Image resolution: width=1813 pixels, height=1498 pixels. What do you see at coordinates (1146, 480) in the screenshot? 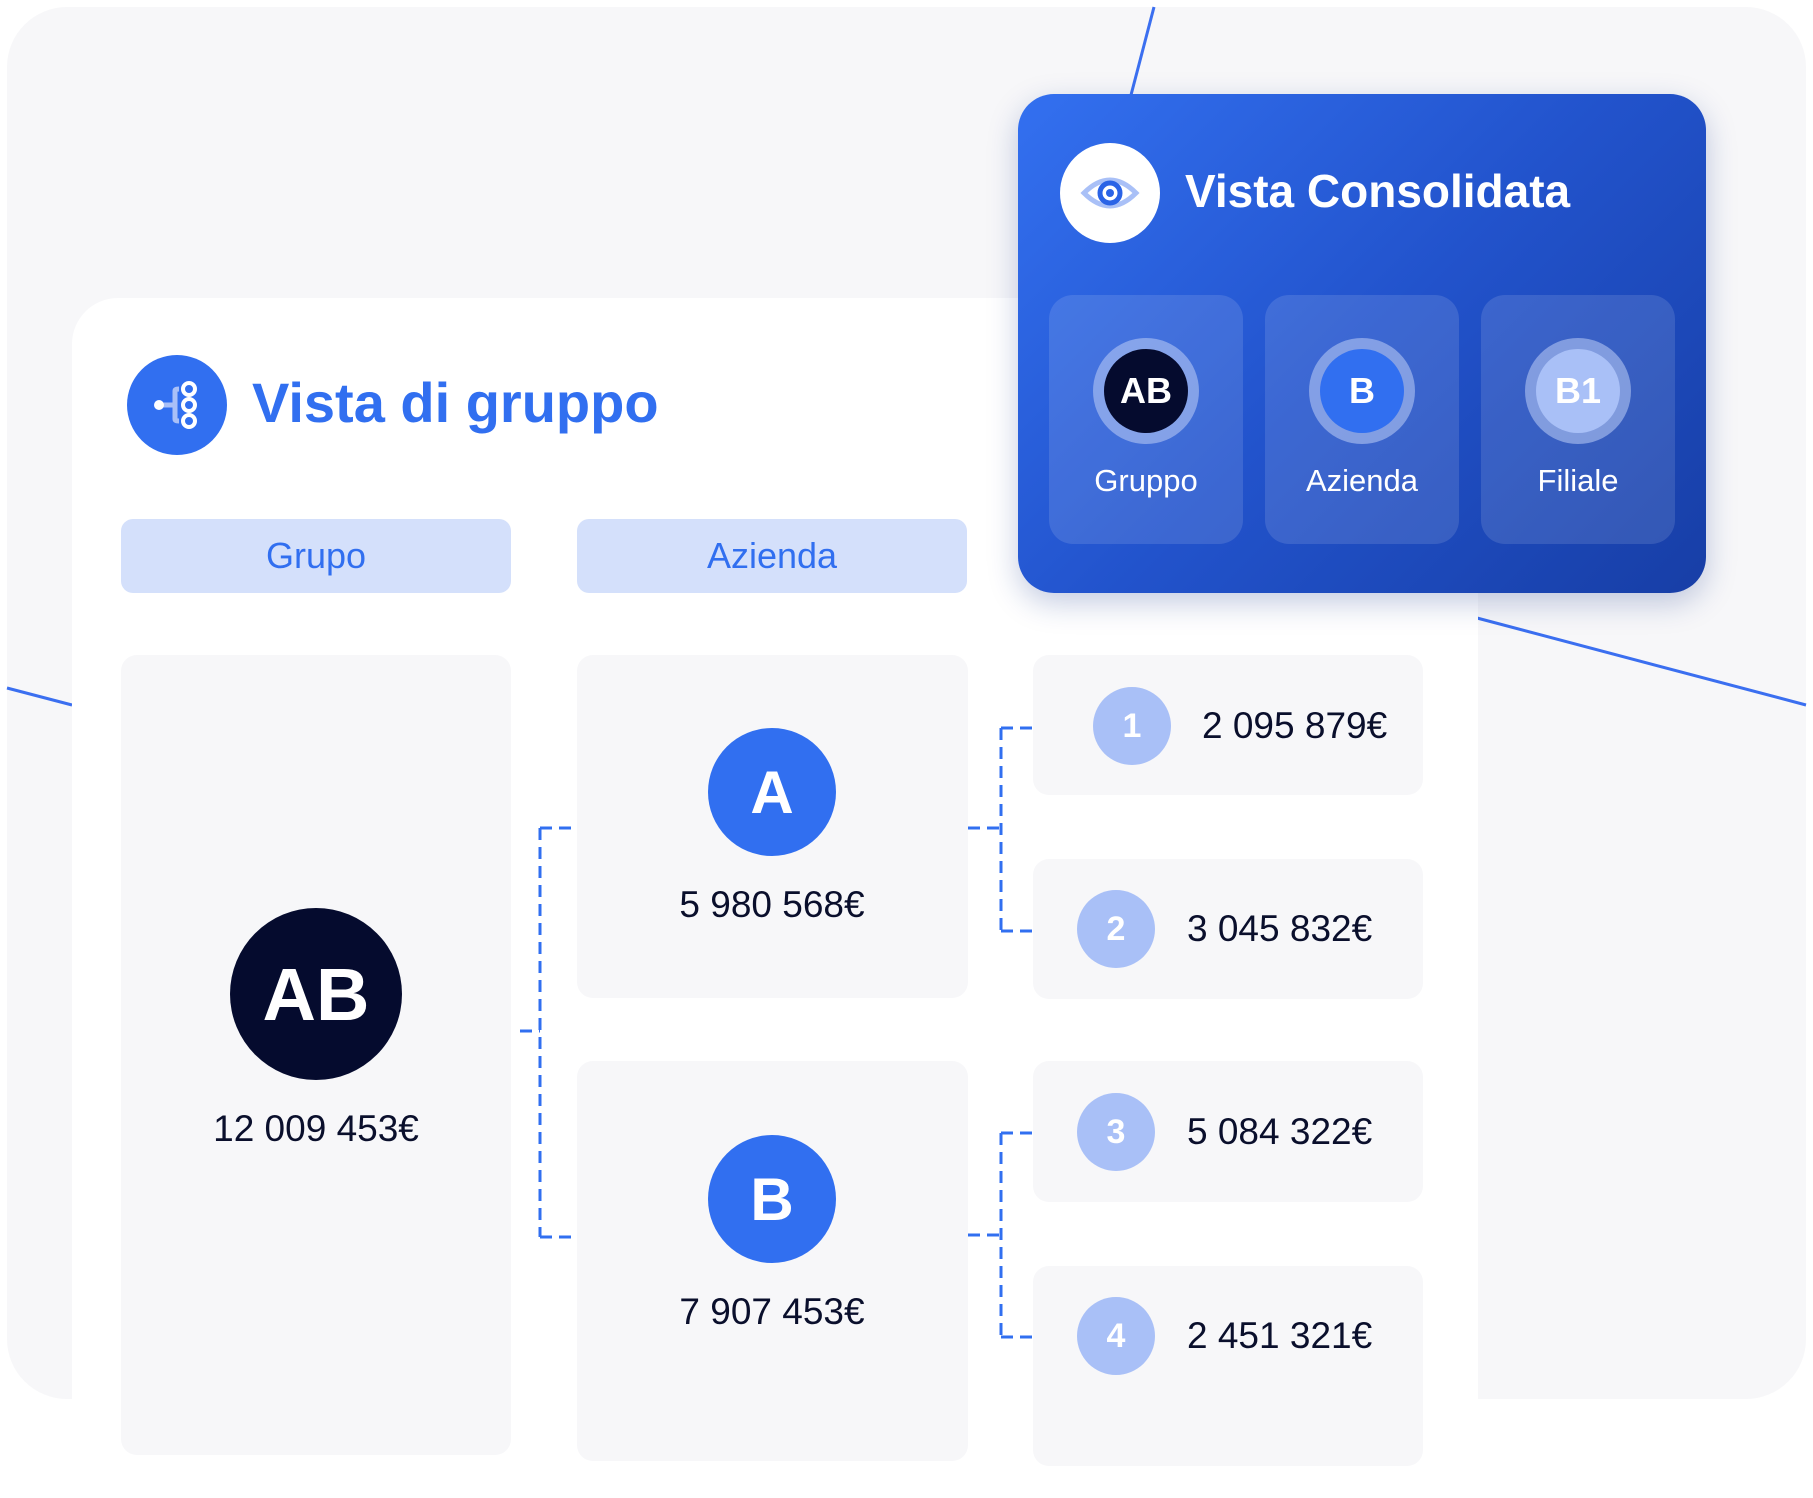
I see `gruppo-label: Gruppo` at bounding box center [1146, 480].